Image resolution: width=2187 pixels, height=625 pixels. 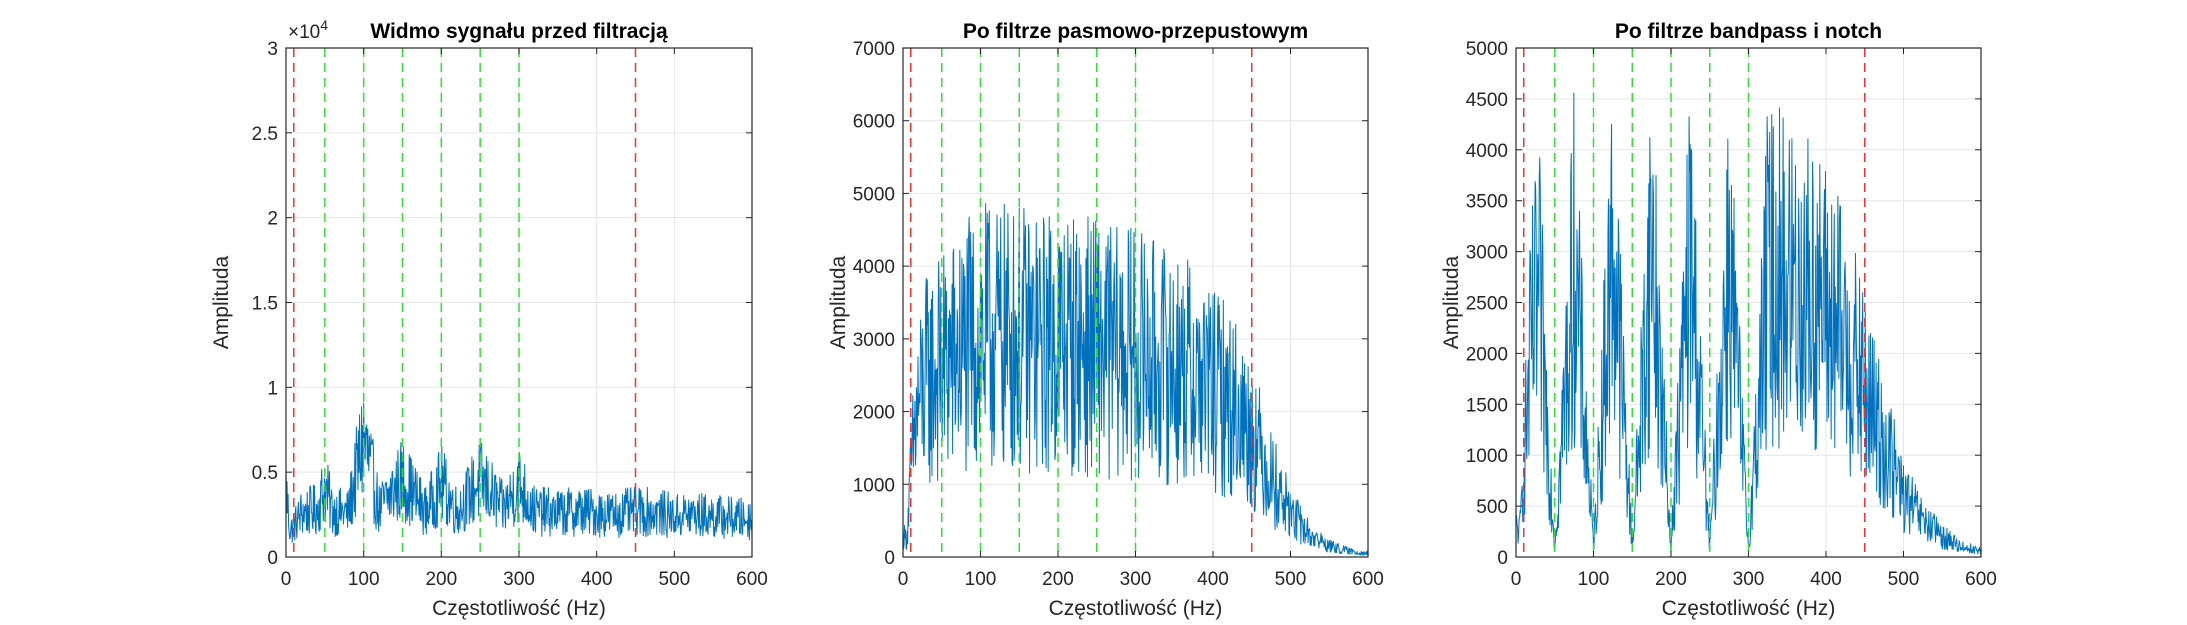 What do you see at coordinates (1748, 31) in the screenshot?
I see `chart-title: Po filtrze bandpass i notch` at bounding box center [1748, 31].